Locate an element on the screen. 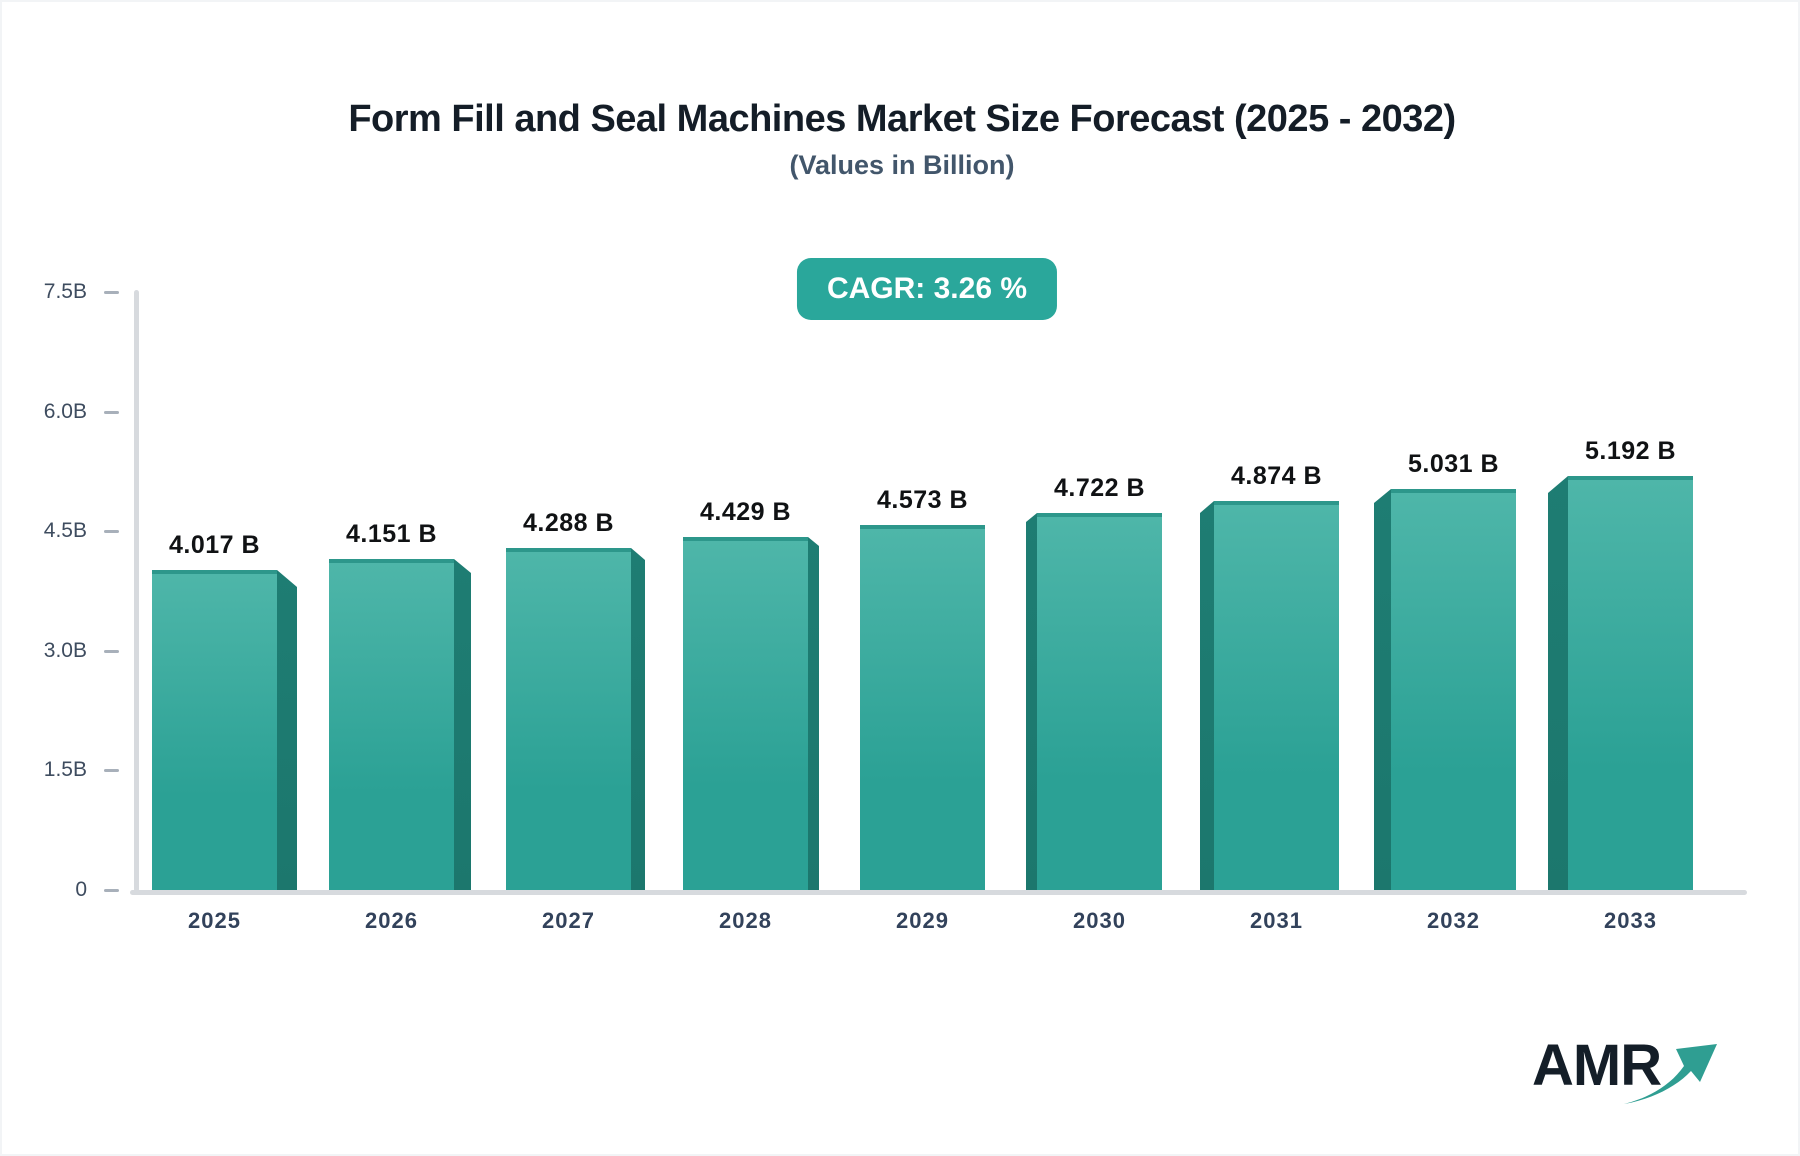 This screenshot has width=1800, height=1156. bar-front-2032 is located at coordinates (1453, 689).